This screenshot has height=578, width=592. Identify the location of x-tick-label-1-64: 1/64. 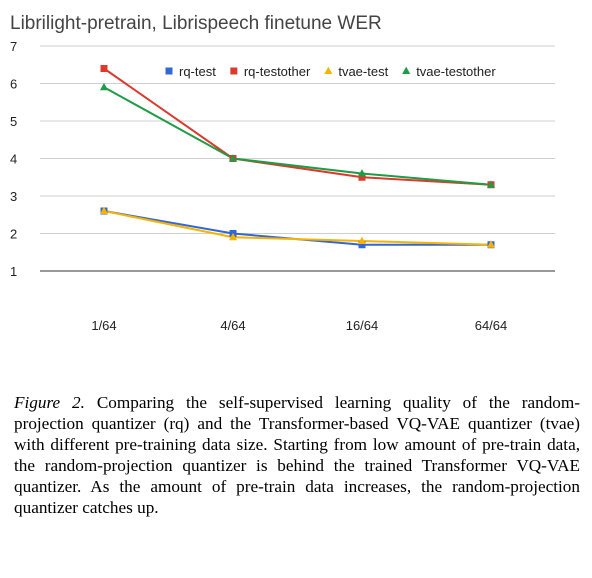
(103, 325).